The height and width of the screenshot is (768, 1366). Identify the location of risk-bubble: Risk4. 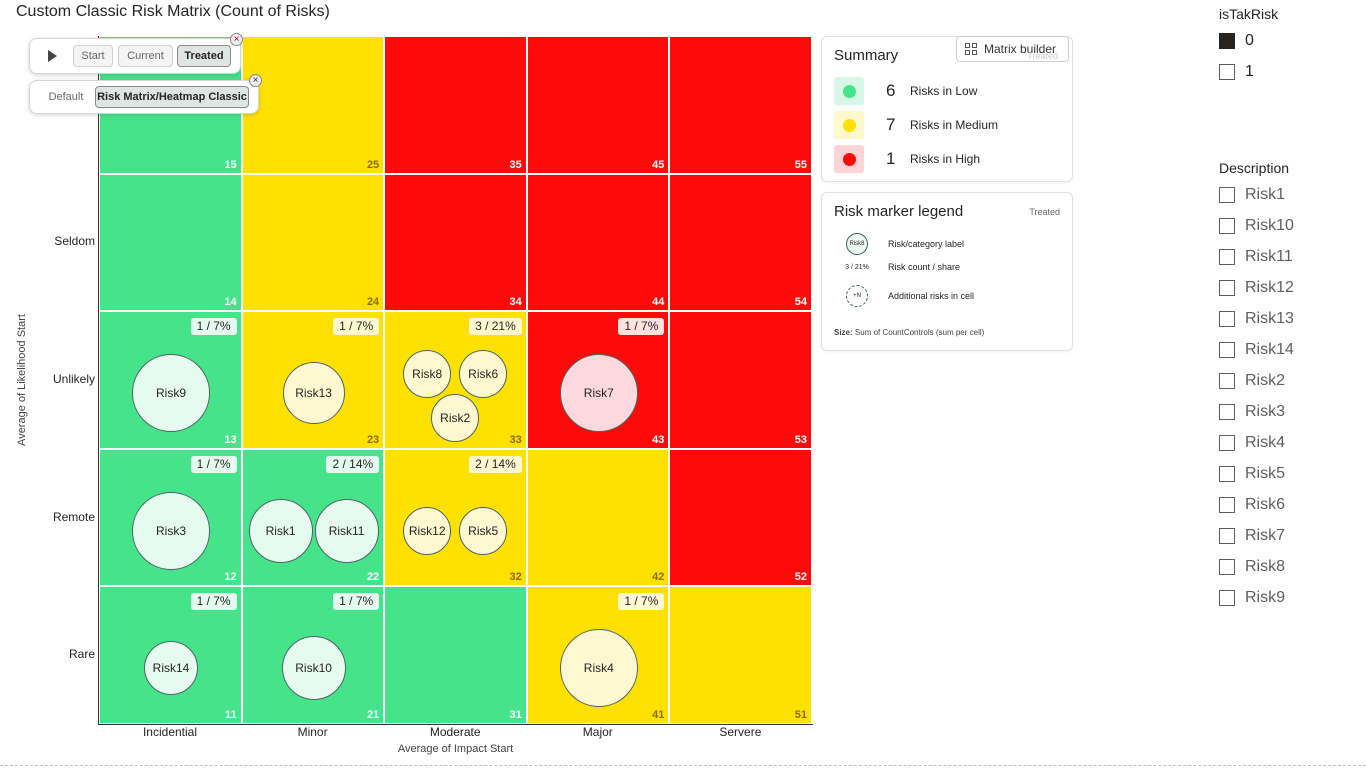
(598, 668).